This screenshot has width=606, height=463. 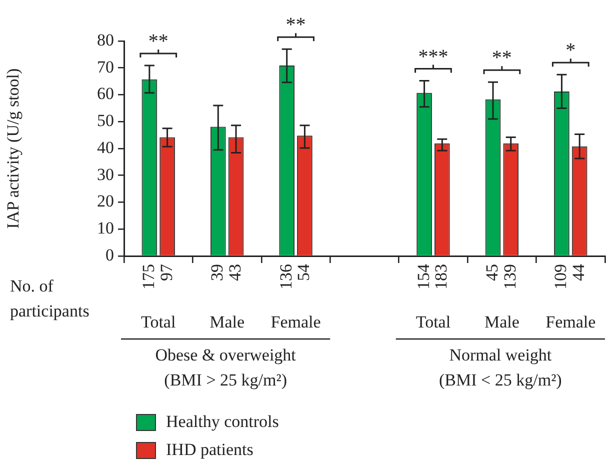 What do you see at coordinates (105, 120) in the screenshot?
I see `y-tick-label: 50` at bounding box center [105, 120].